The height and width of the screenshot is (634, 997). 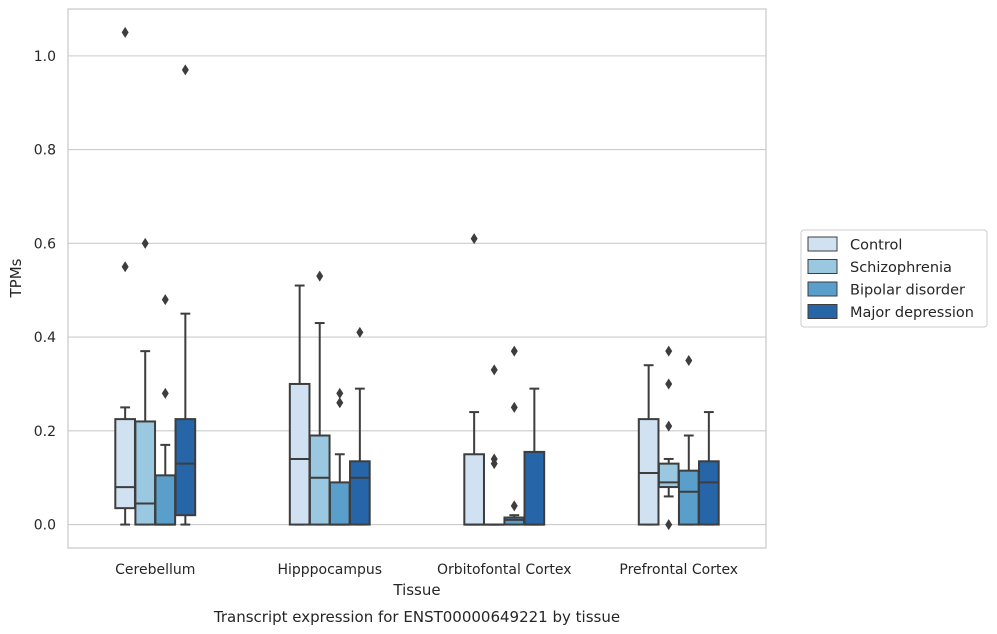 I want to click on y-tick-label: 0.6, so click(x=45, y=244).